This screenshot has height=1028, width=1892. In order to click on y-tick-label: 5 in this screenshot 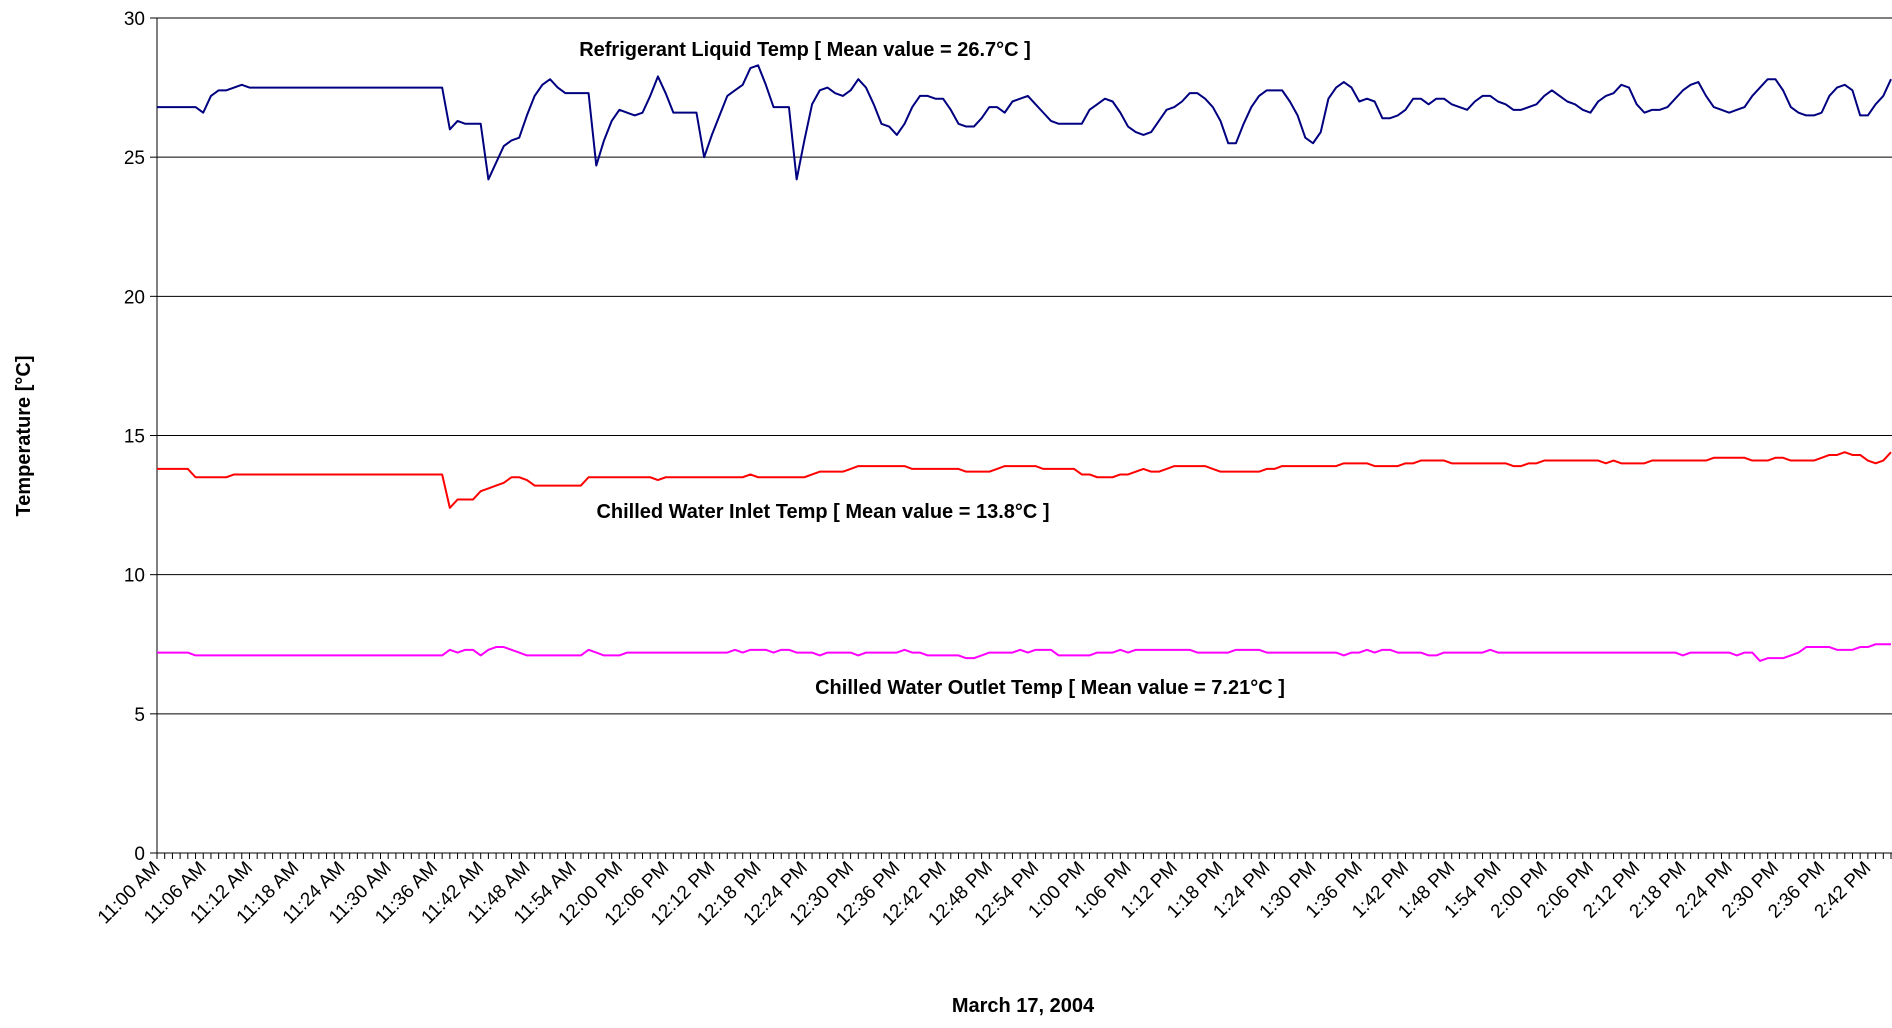, I will do `click(139, 715)`.